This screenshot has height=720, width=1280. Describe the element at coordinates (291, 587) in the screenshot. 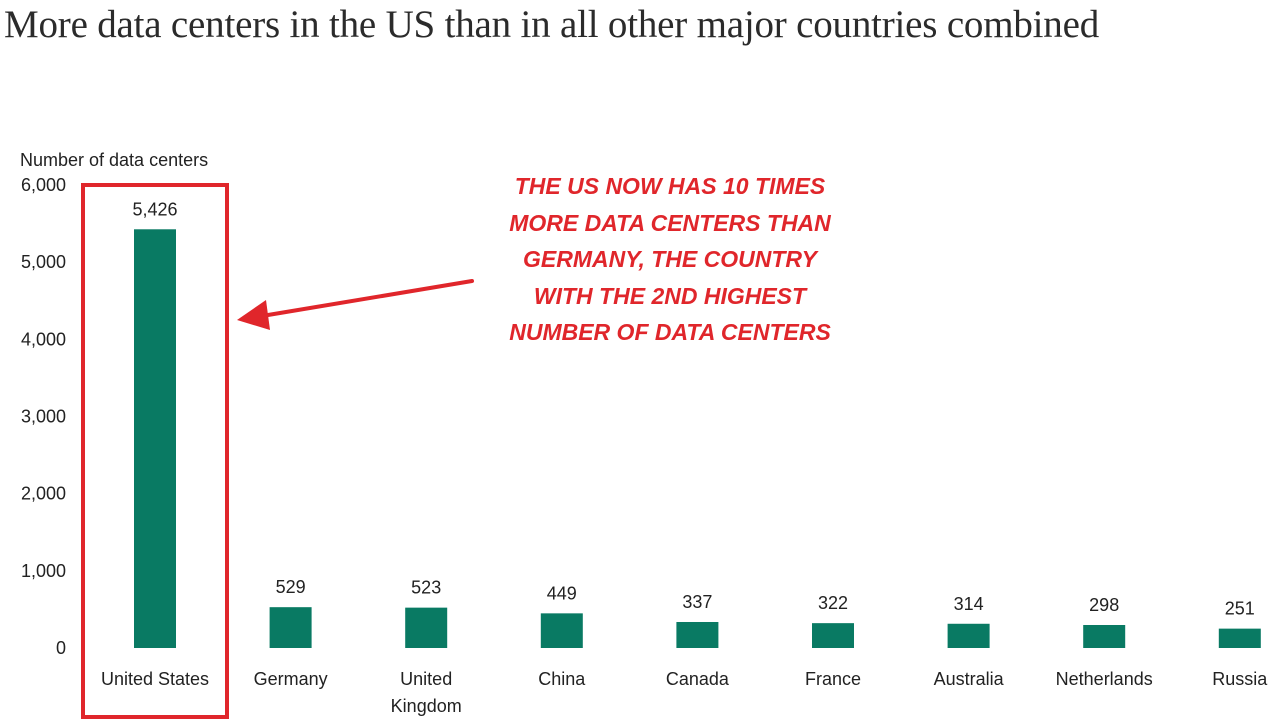

I see `data-label: 529` at that location.